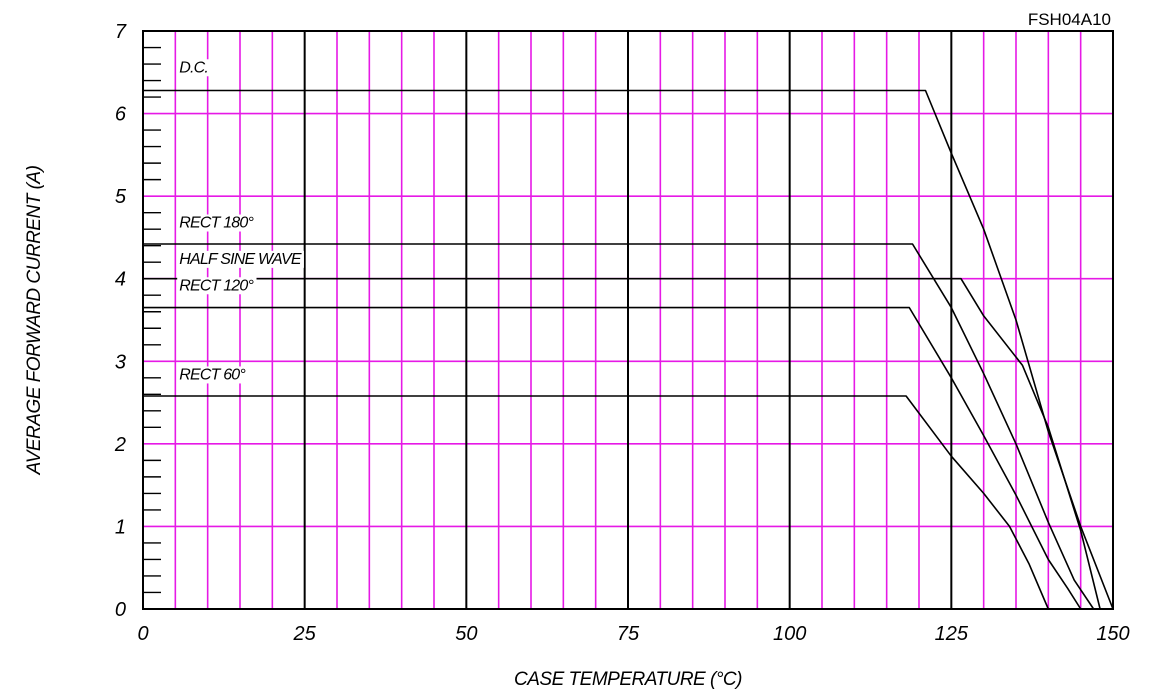  What do you see at coordinates (466, 634) in the screenshot?
I see `x-tick-50: 50` at bounding box center [466, 634].